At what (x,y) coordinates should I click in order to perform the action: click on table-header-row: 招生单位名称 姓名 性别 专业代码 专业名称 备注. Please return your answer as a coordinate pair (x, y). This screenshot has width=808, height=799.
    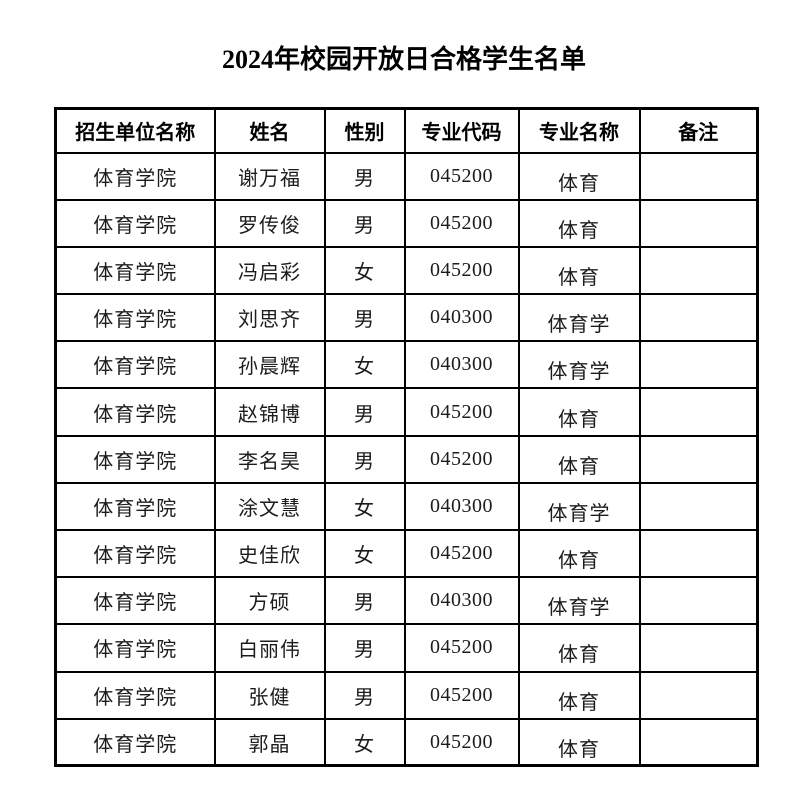
    Looking at the image, I should click on (406, 130).